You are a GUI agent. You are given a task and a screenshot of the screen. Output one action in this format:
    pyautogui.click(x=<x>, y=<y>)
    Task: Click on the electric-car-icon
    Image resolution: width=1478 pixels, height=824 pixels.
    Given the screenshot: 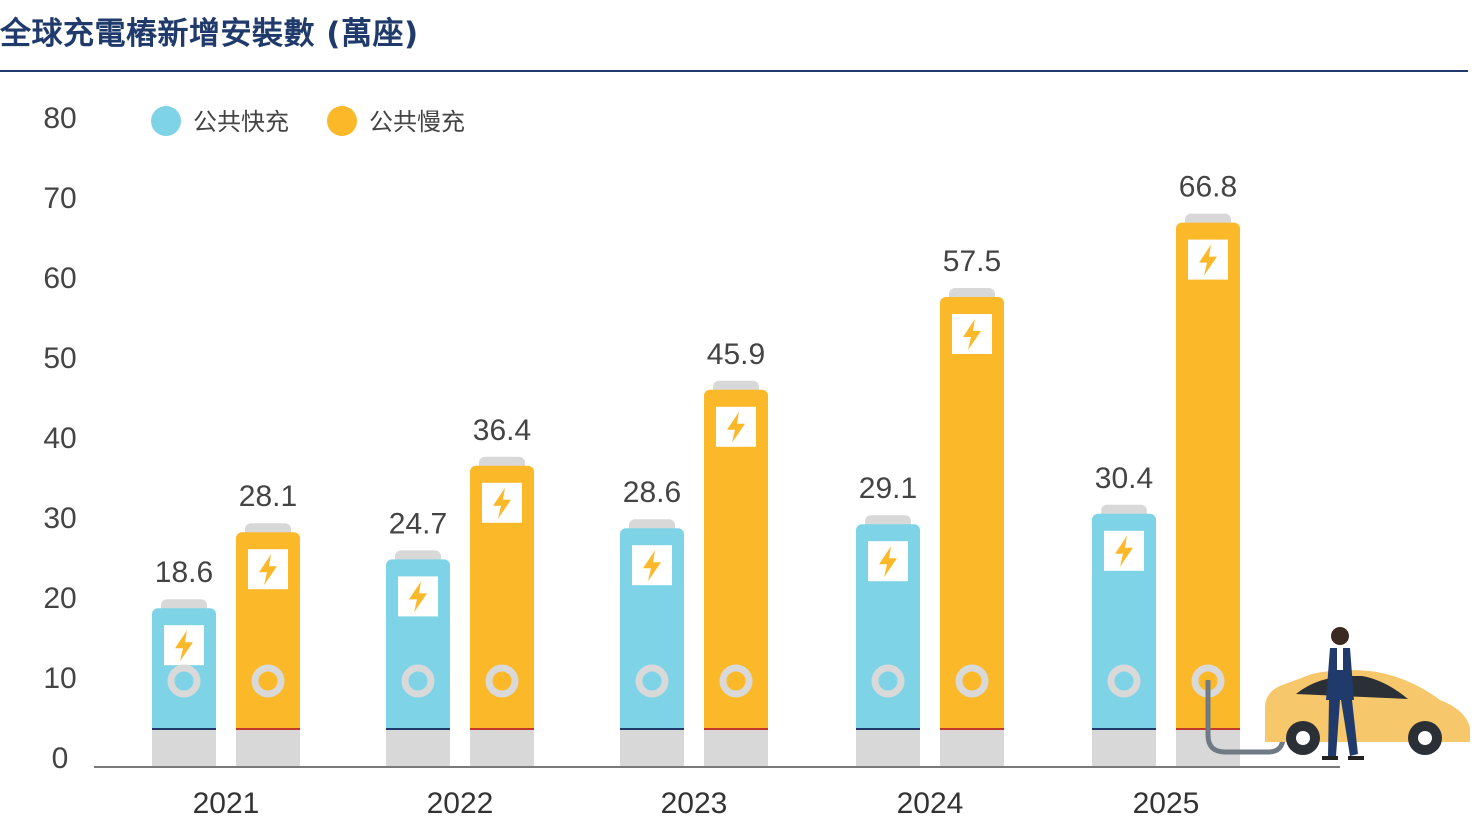 What is the action you would take?
    pyautogui.click(x=1337, y=712)
    